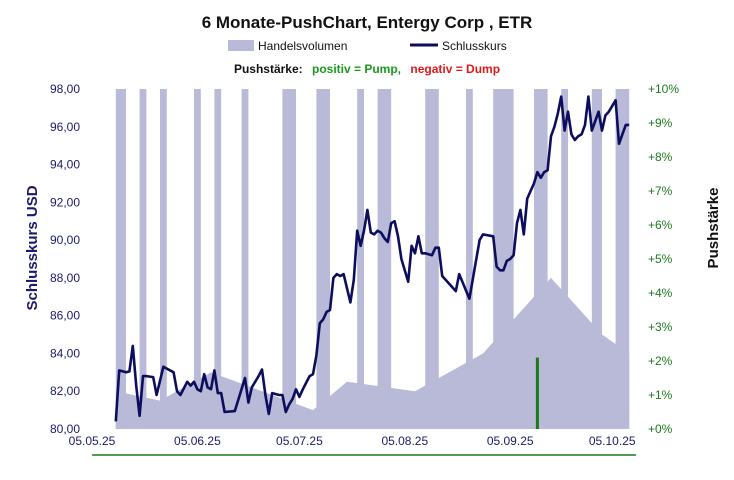 This screenshot has height=480, width=734. I want to click on right-tick-label: +5%, so click(660, 259).